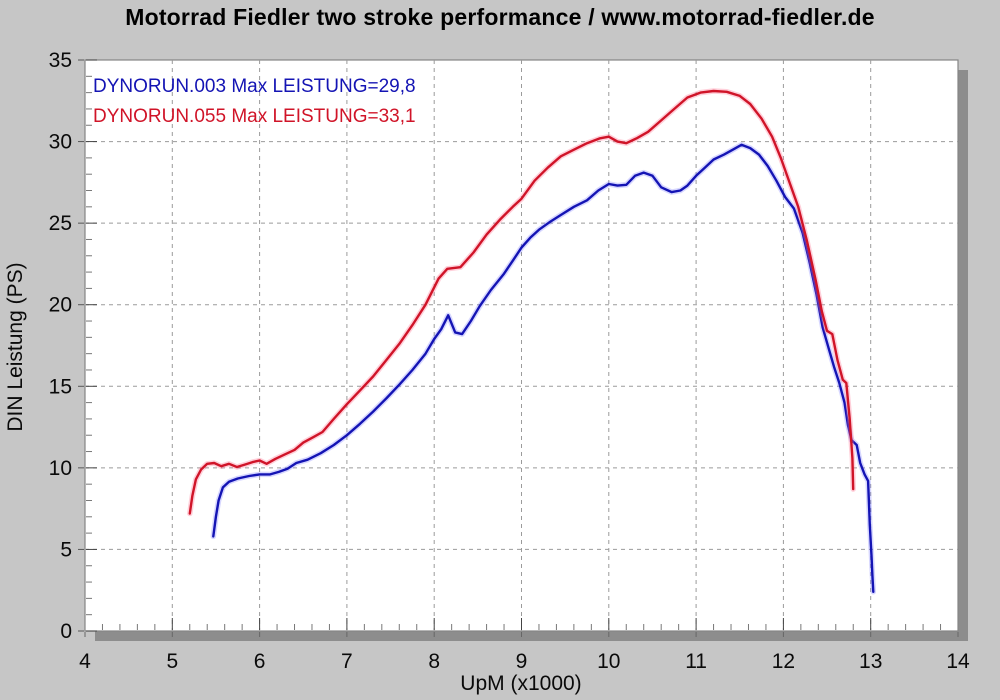 The width and height of the screenshot is (1000, 700). What do you see at coordinates (60, 223) in the screenshot?
I see `y-tick-label: 25` at bounding box center [60, 223].